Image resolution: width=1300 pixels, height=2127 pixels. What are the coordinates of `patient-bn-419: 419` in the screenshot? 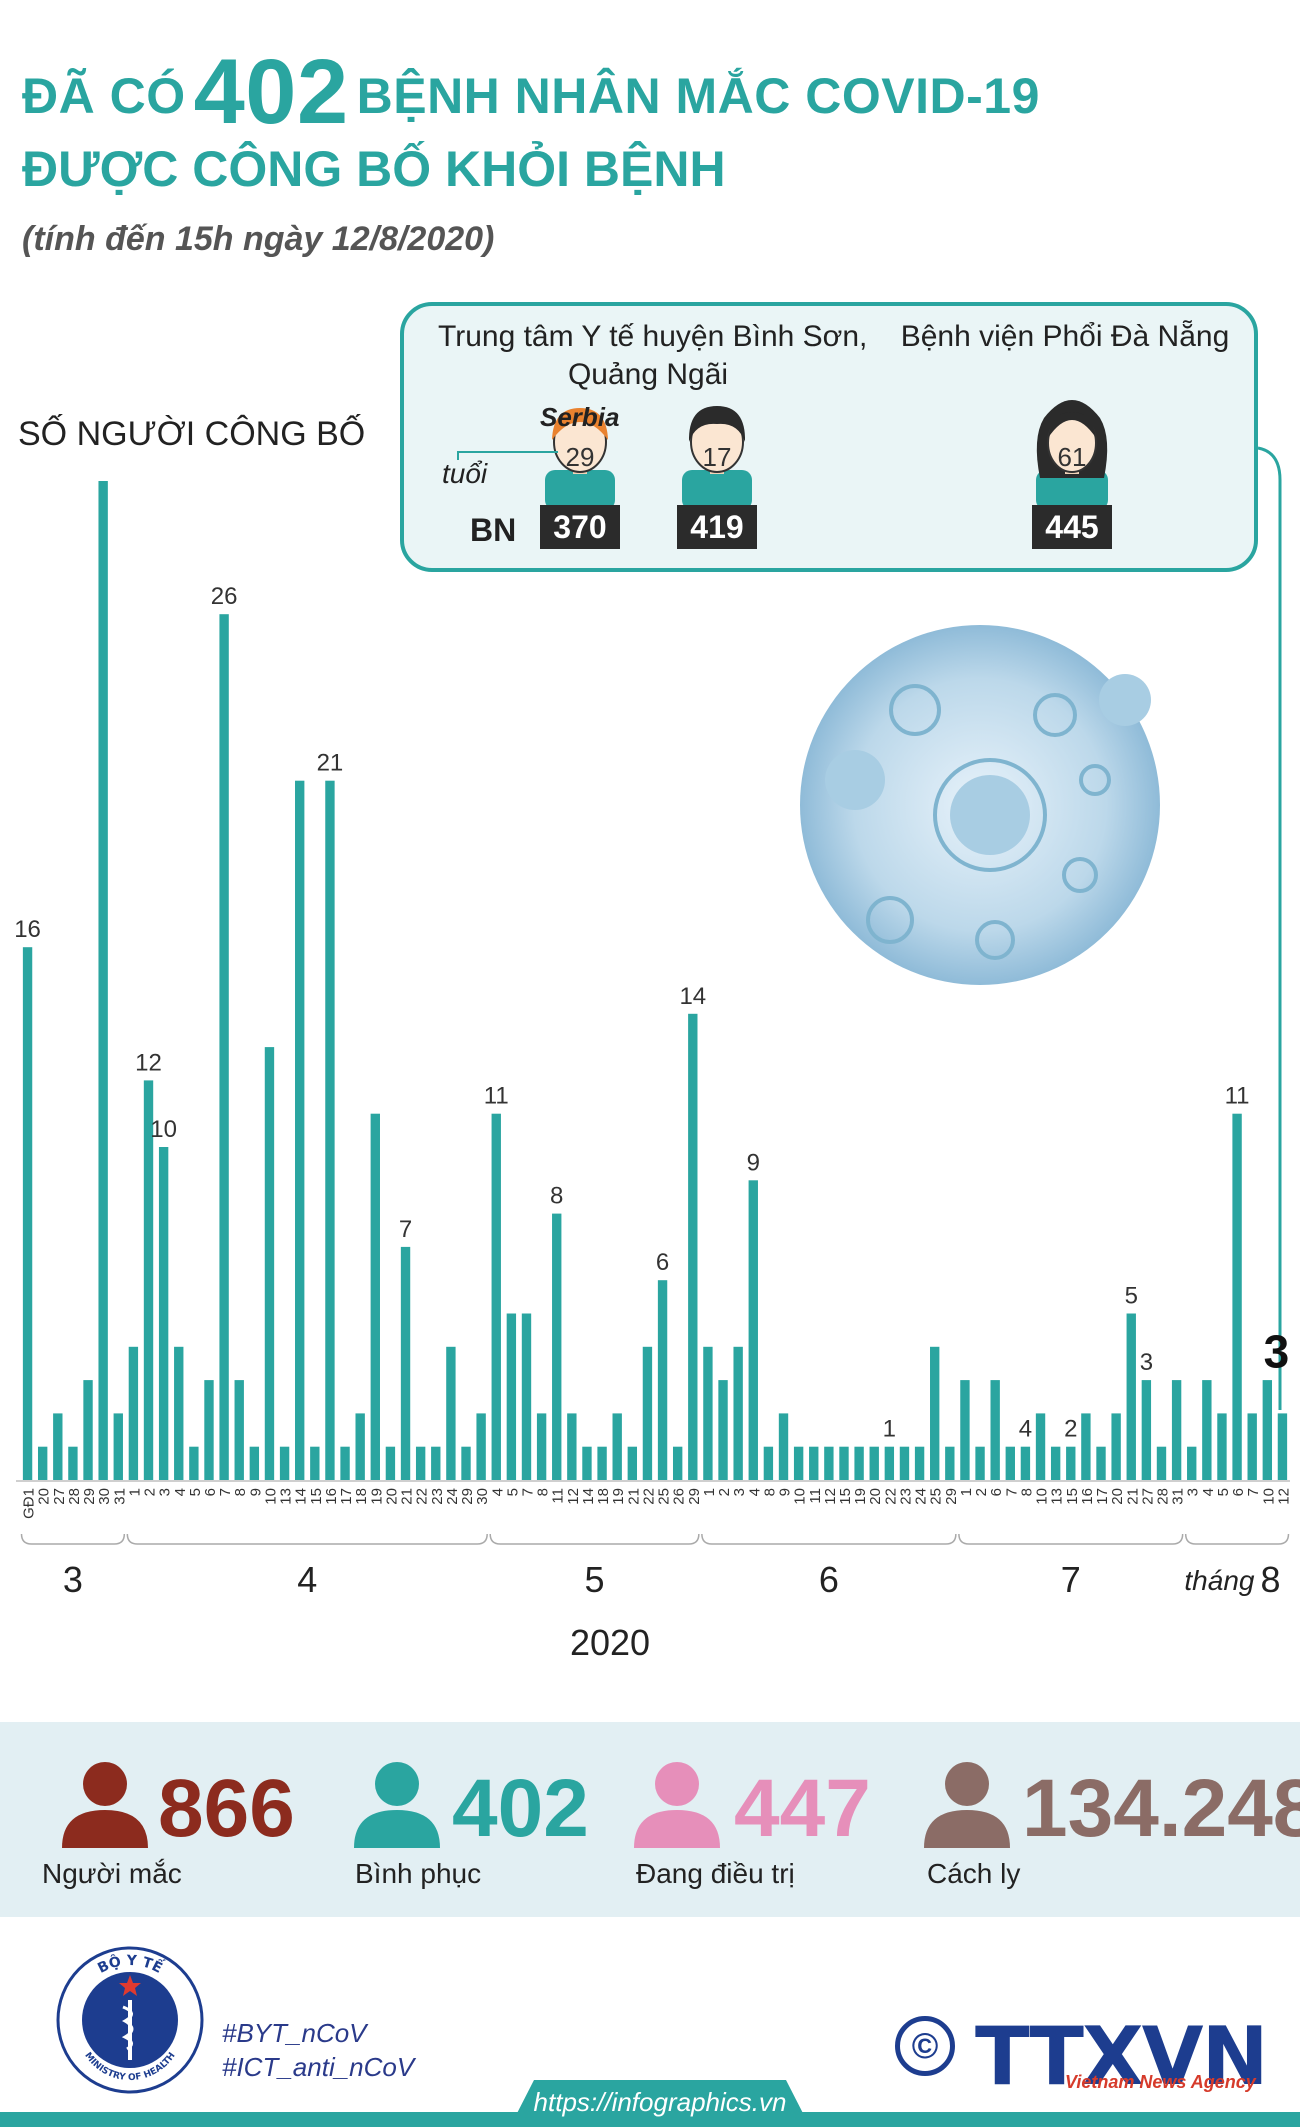 It's located at (717, 527).